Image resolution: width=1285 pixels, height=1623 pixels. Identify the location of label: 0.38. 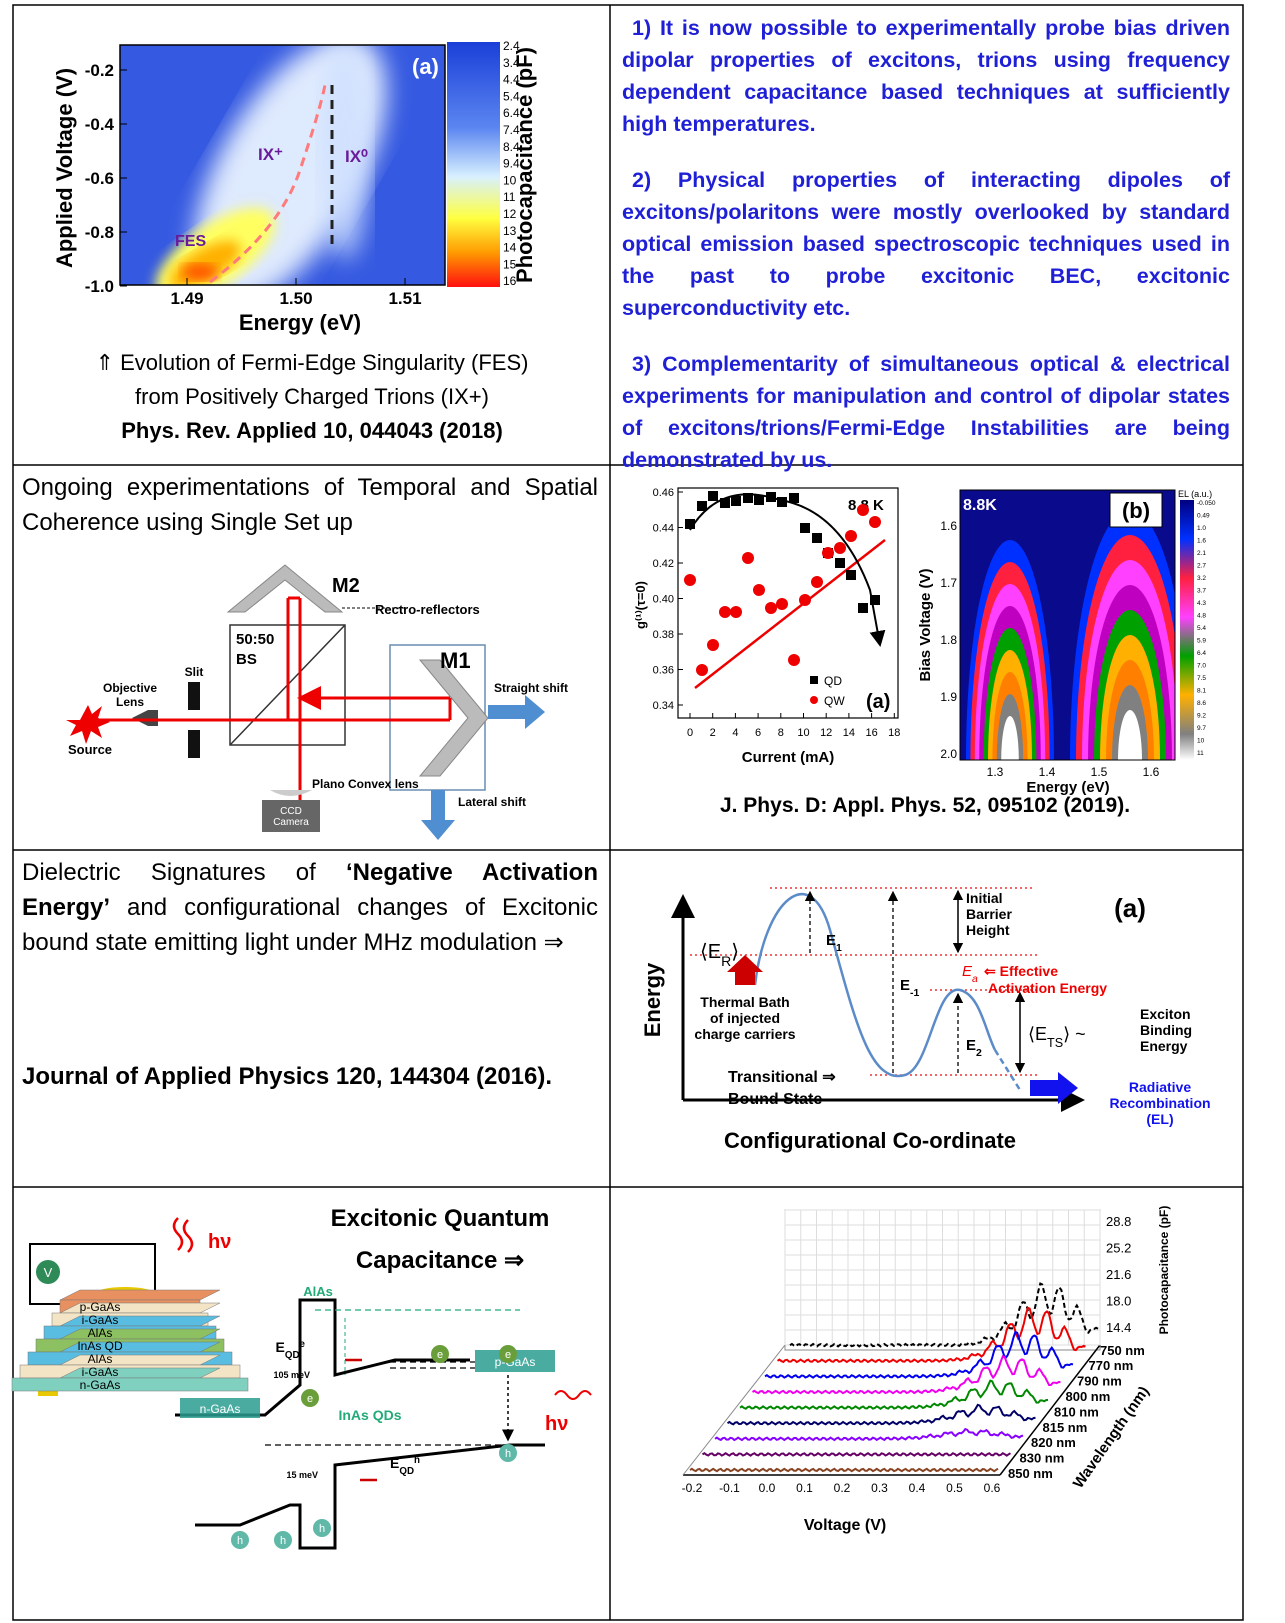
(663, 635).